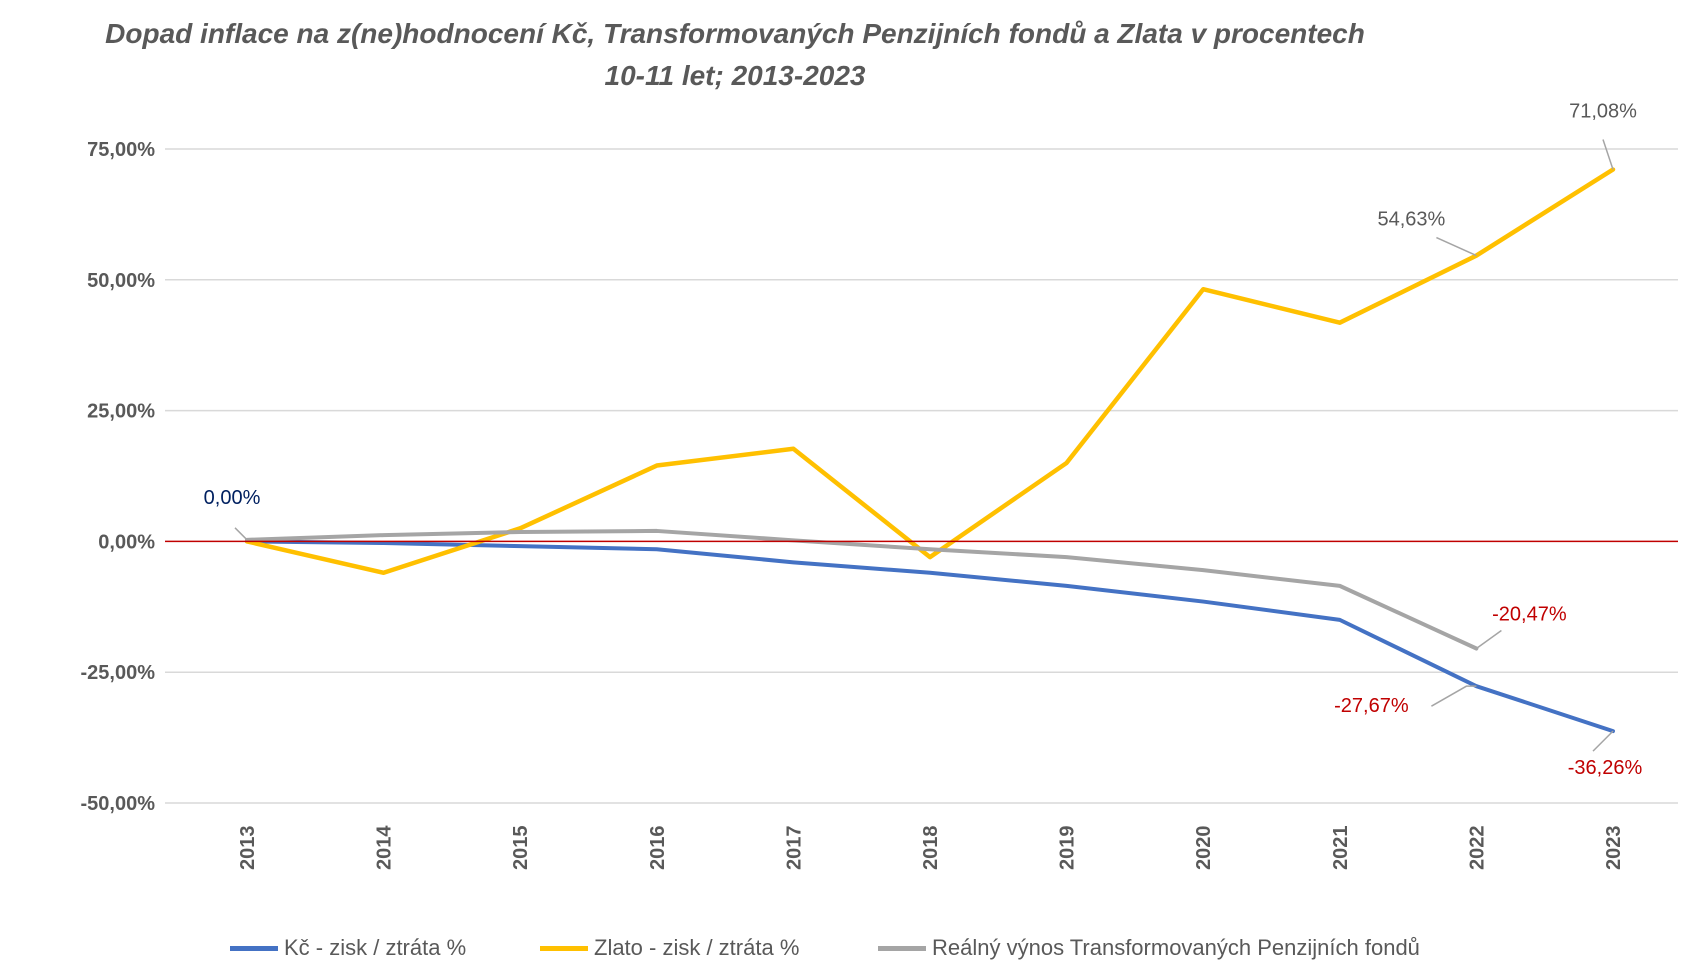 The image size is (1690, 979). Describe the element at coordinates (564, 948) in the screenshot. I see `legend-swatch-zlato` at that location.